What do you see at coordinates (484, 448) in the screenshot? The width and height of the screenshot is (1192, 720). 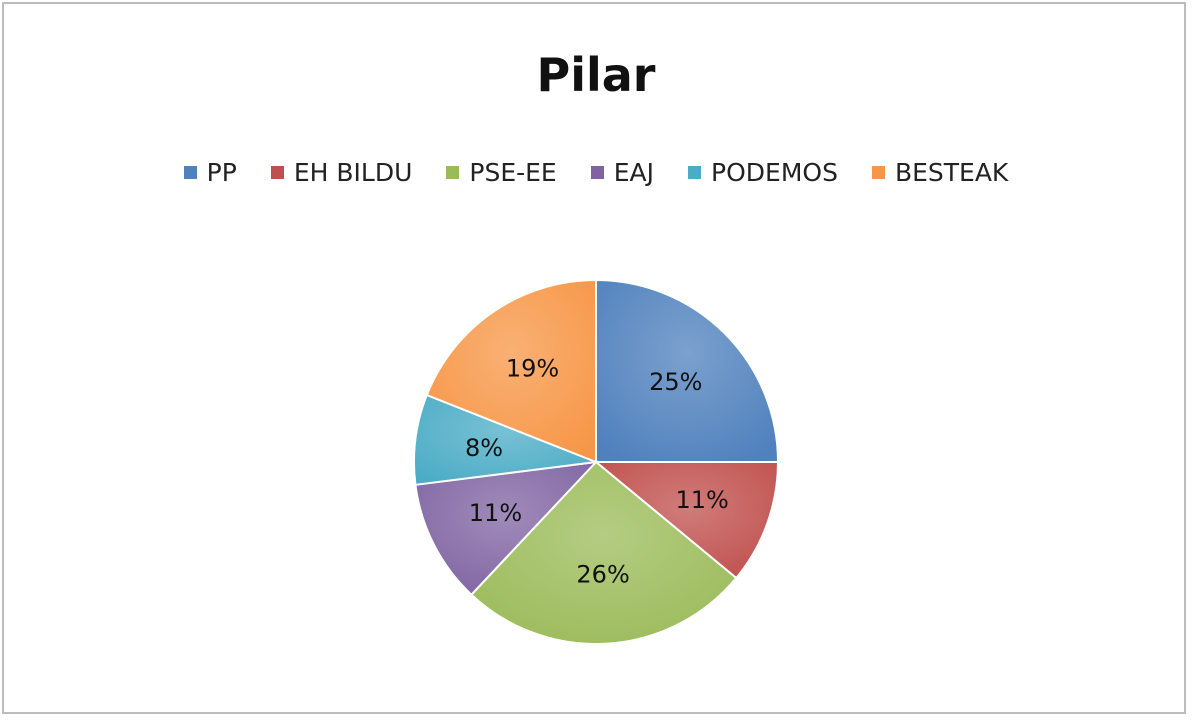 I see `data-label: 8%` at bounding box center [484, 448].